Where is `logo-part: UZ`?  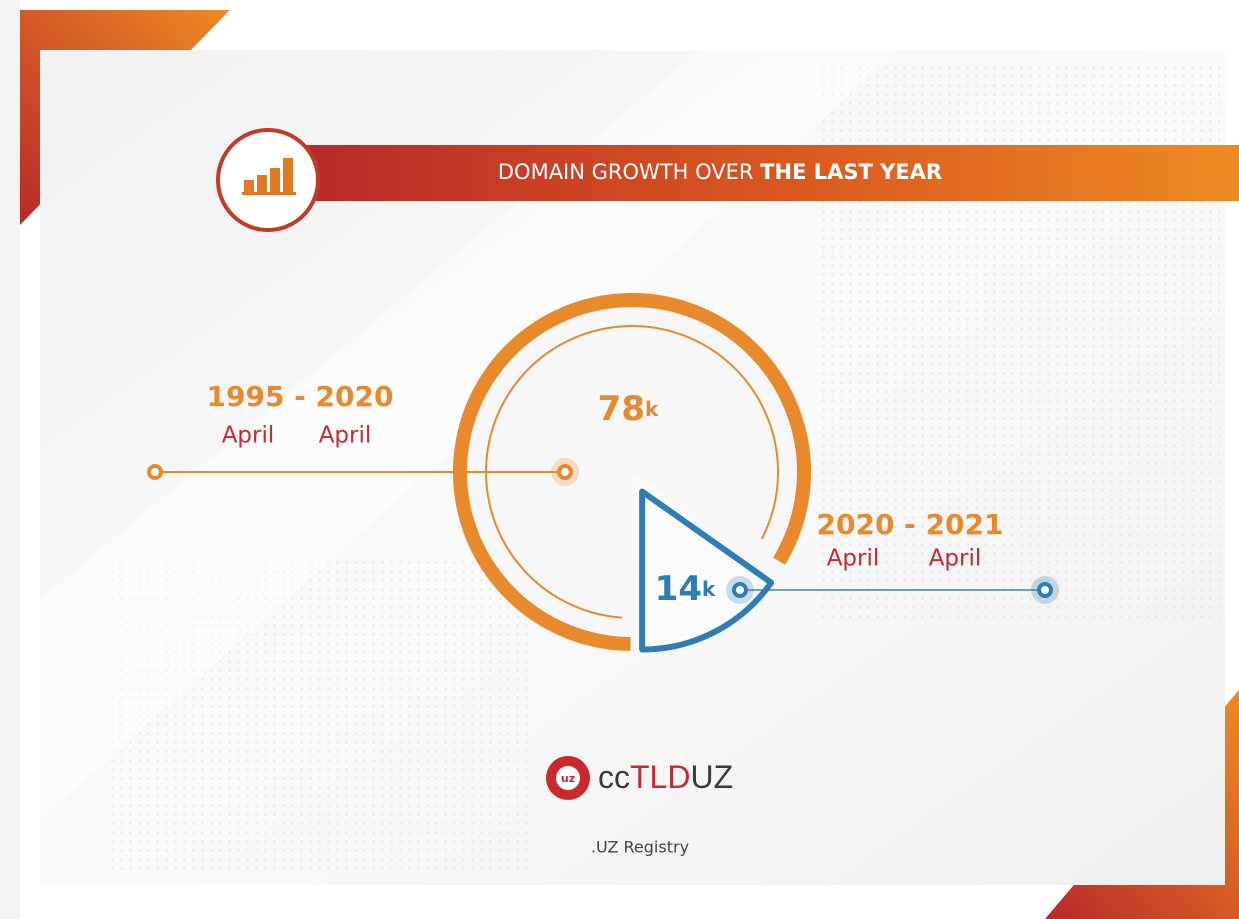
logo-part: UZ is located at coordinates (711, 777).